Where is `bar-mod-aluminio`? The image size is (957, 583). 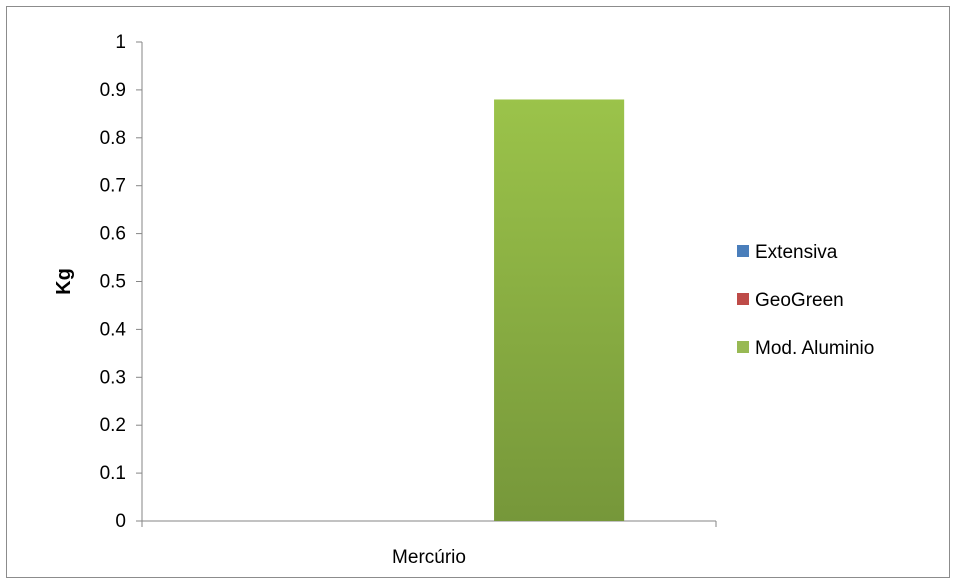
bar-mod-aluminio is located at coordinates (559, 310).